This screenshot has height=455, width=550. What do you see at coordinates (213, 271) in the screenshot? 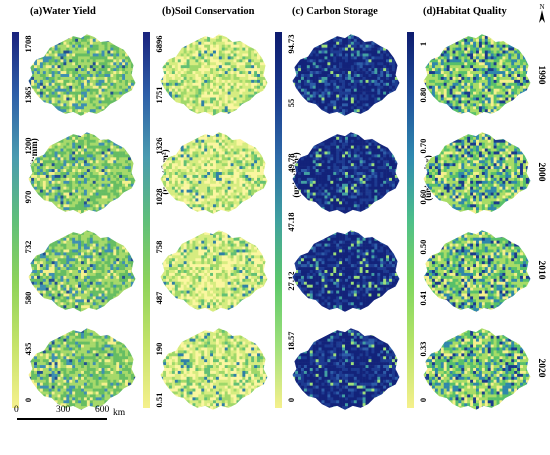
I see `soil-conservation-map-2010` at bounding box center [213, 271].